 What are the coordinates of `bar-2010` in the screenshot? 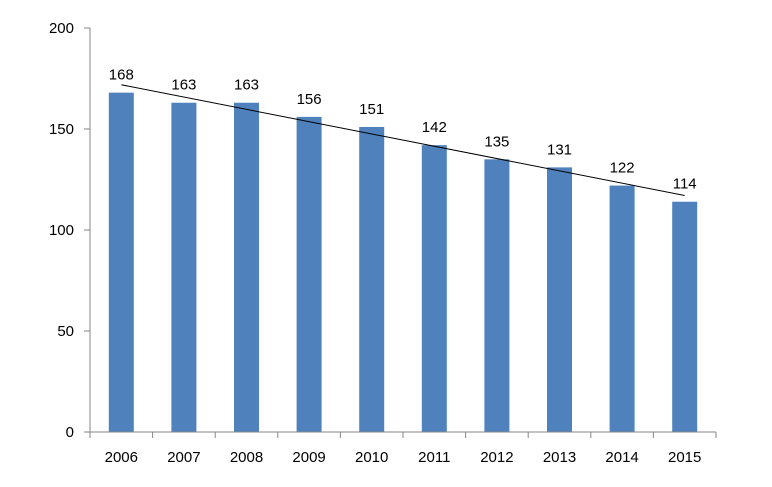 It's located at (372, 279).